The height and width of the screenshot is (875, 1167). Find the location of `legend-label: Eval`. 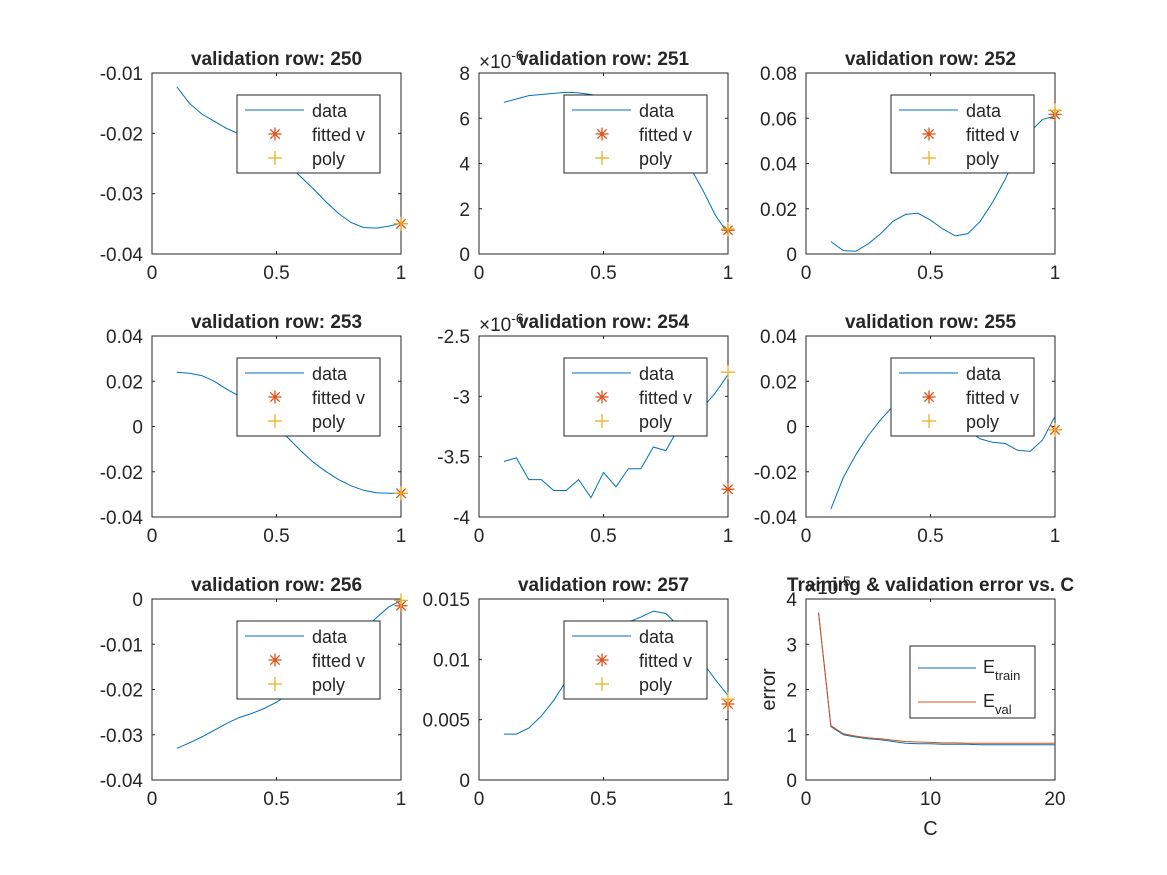

legend-label: Eval is located at coordinates (997, 704).